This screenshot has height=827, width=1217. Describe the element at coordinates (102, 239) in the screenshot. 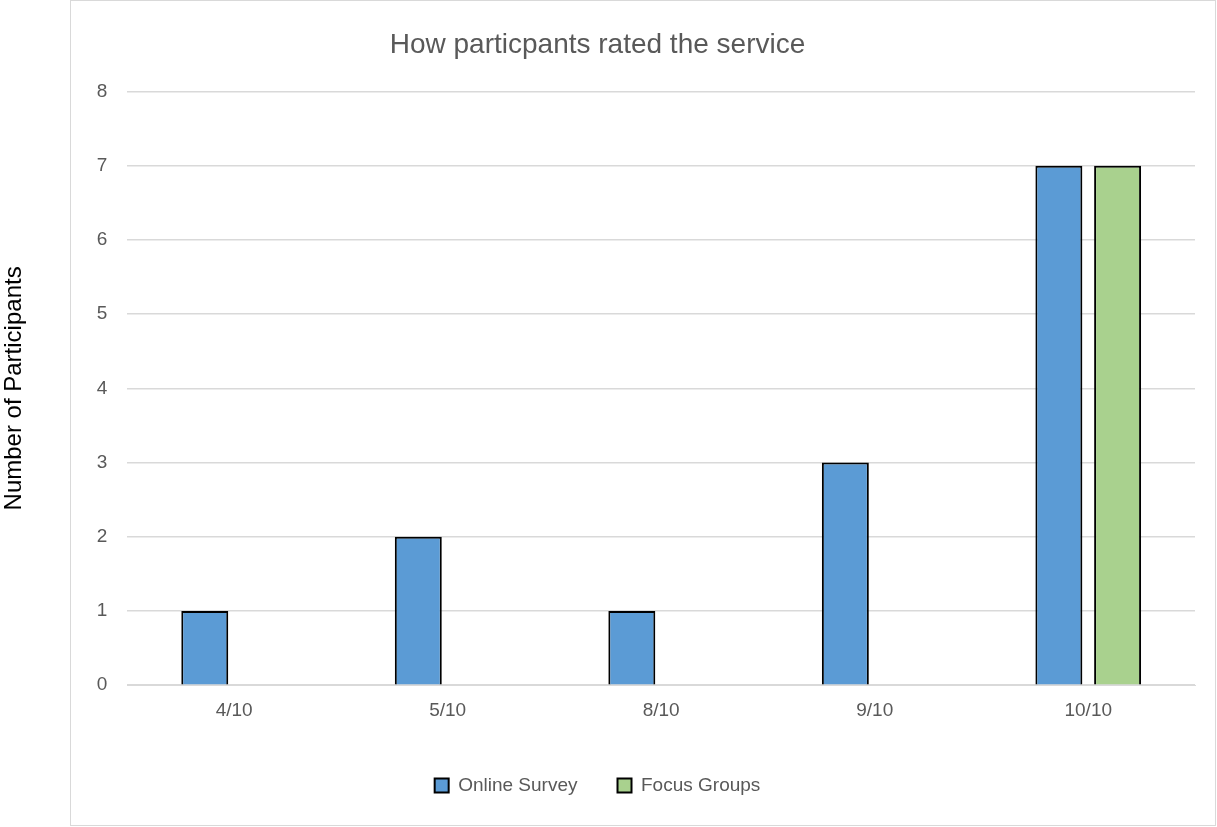

I see `y-tick-label: 6` at that location.